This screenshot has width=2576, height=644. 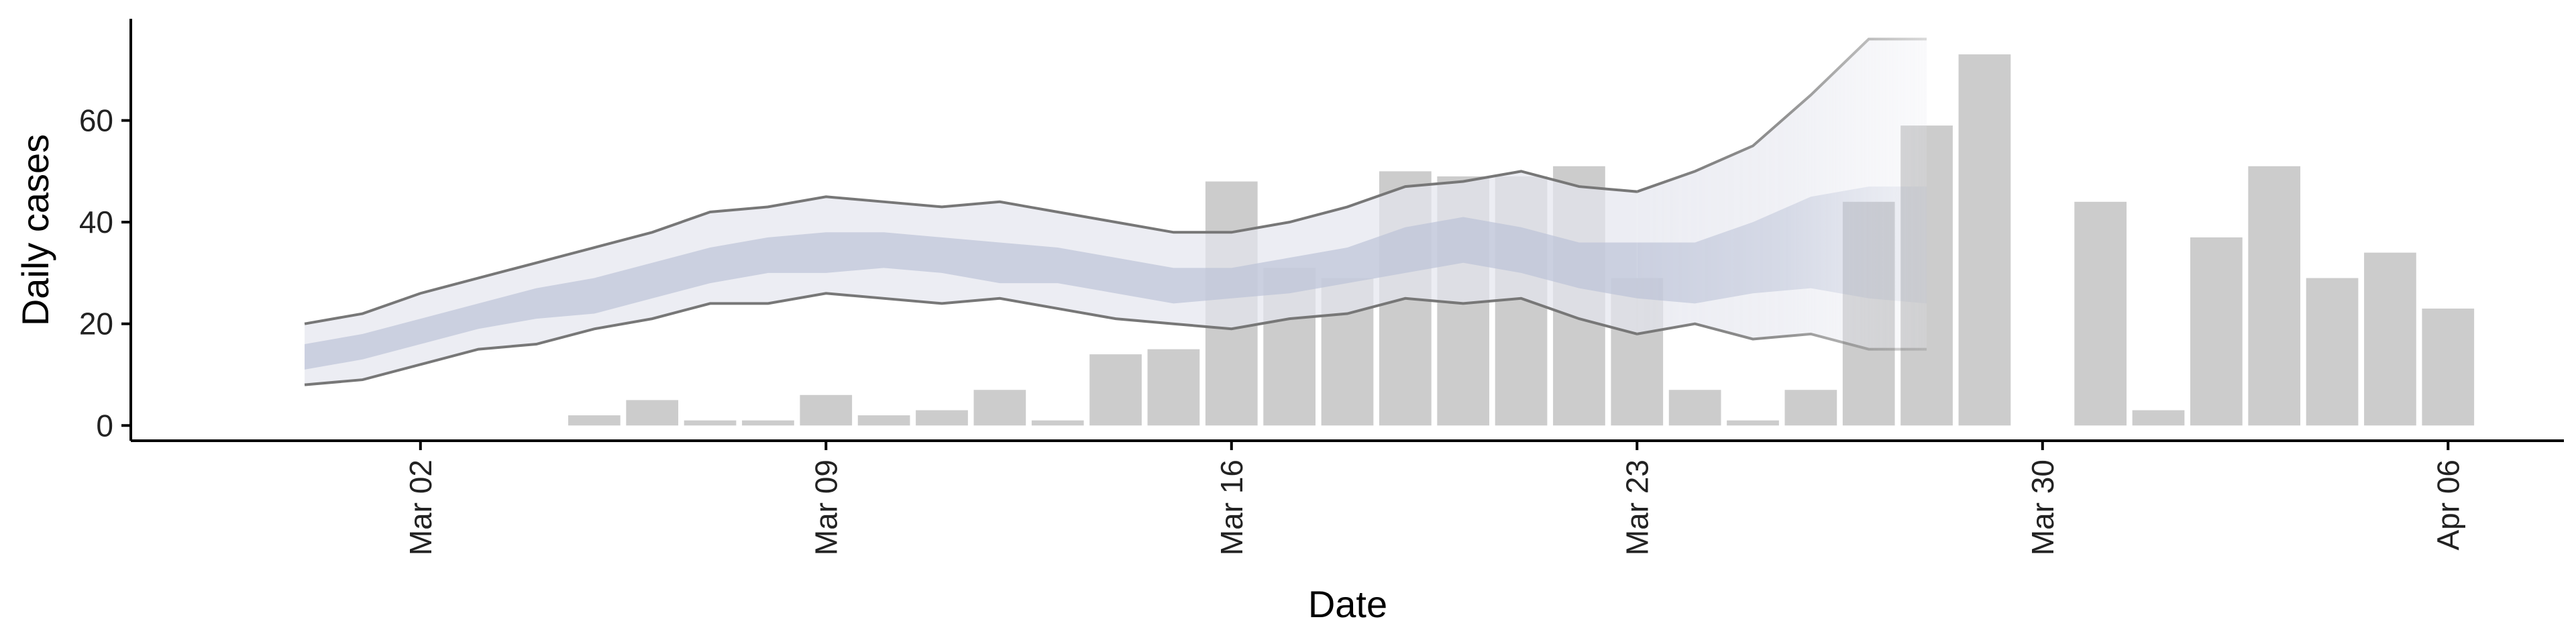 I want to click on x-tick-label: Mar 02, so click(x=420, y=507).